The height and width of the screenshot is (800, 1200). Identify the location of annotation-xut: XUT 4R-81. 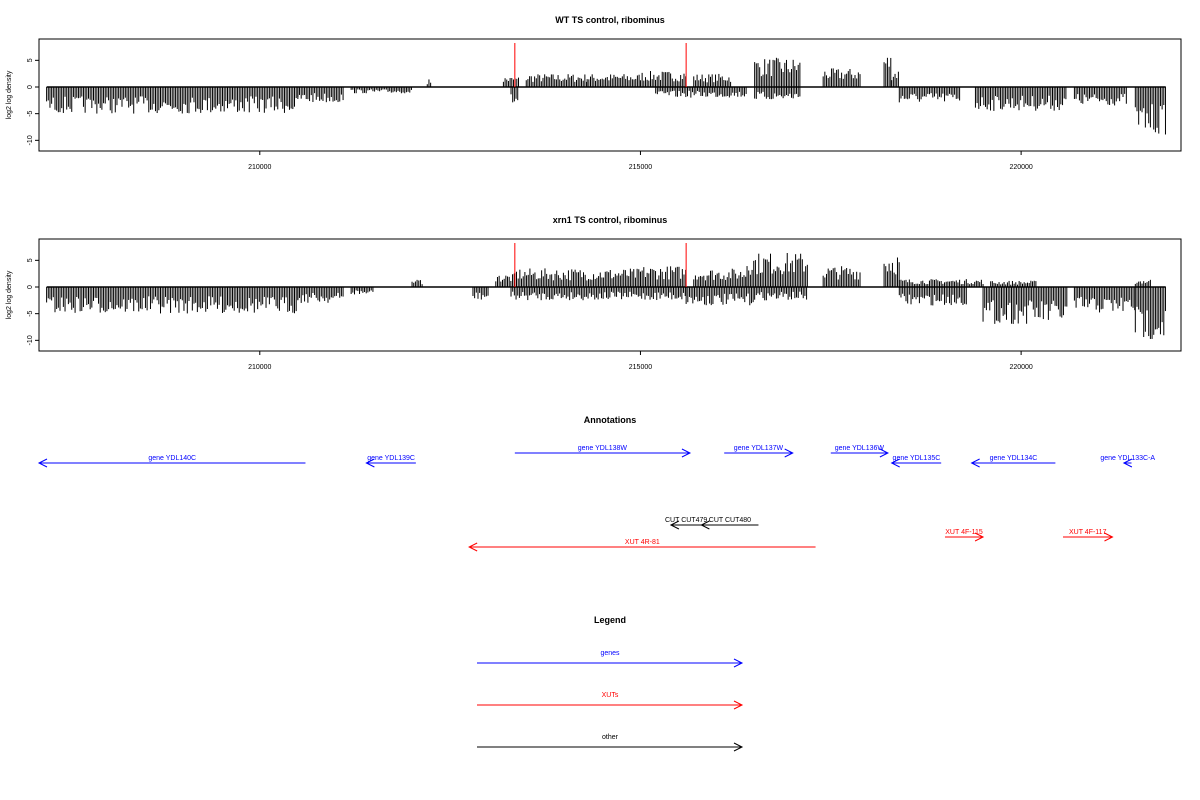
(642, 545).